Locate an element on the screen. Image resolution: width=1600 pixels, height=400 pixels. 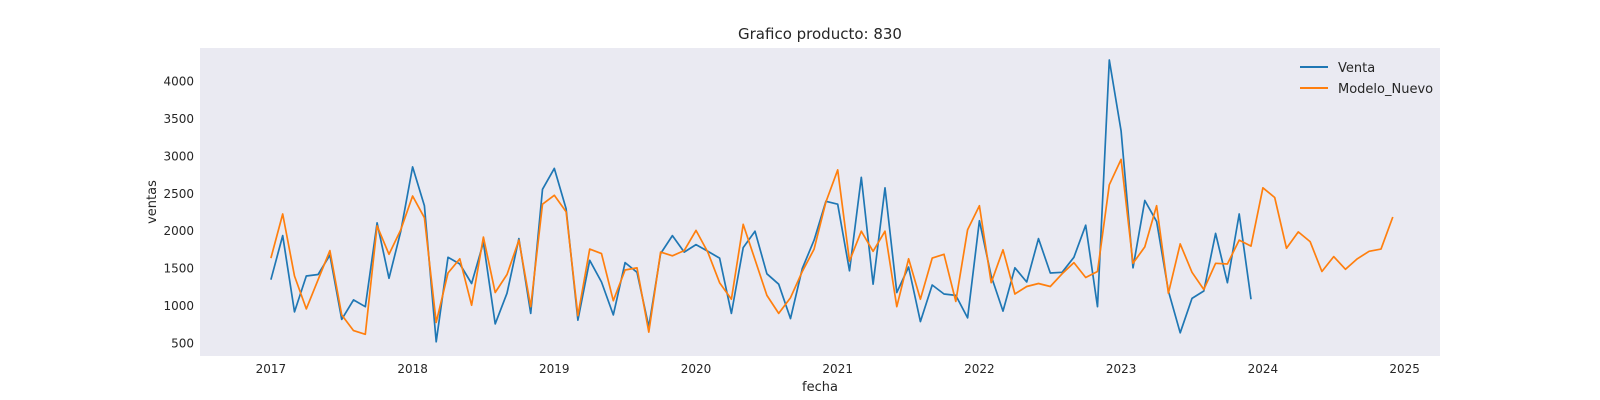
y-axis-title: ventas is located at coordinates (152, 202).